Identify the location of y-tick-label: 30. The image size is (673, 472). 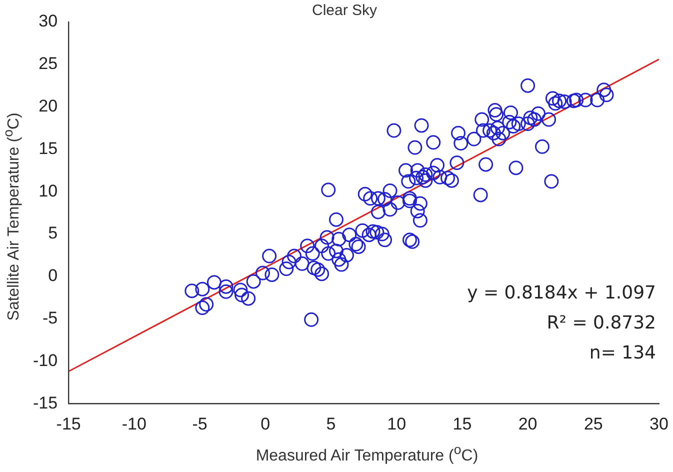
(48, 21).